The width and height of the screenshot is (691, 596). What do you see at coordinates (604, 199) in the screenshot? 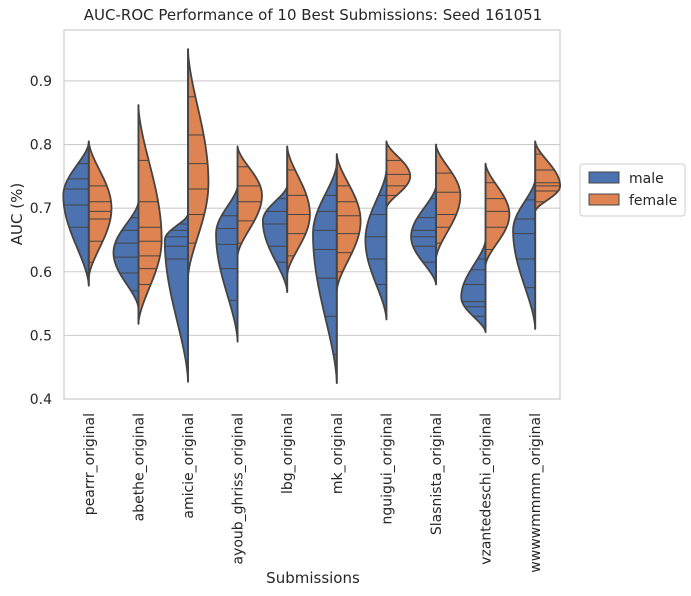
I see `legend-swatch-female` at bounding box center [604, 199].